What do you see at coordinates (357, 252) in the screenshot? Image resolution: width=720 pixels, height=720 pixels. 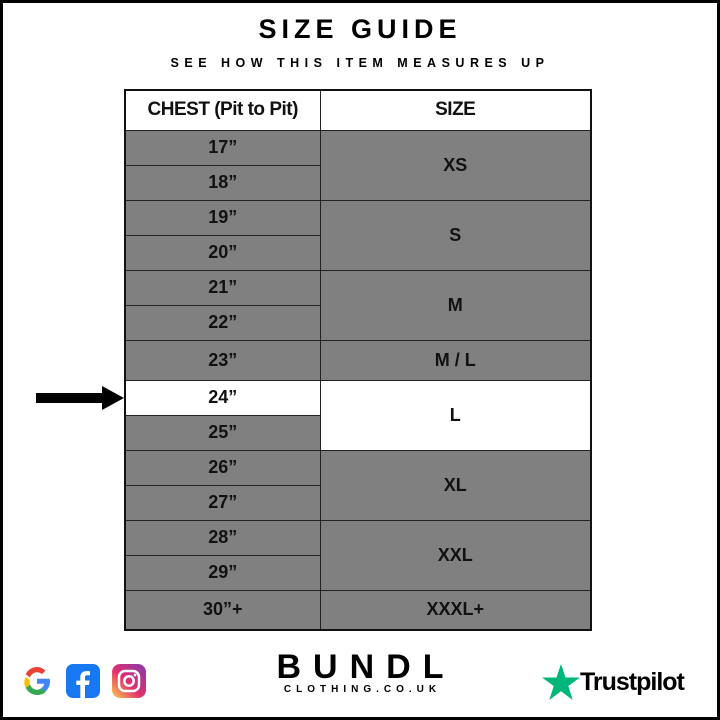 I see `table-row: 20”` at bounding box center [357, 252].